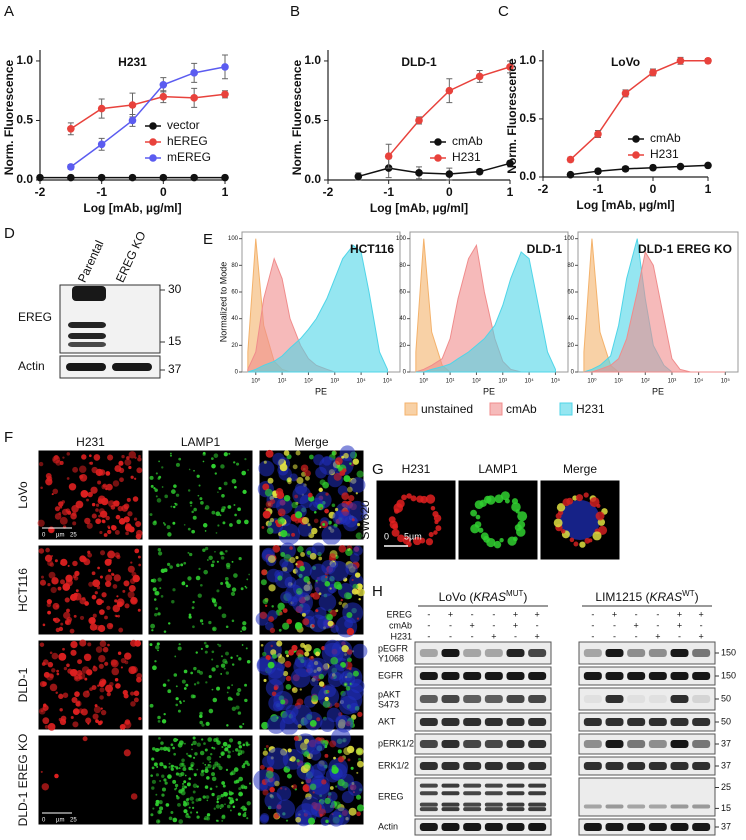 Image resolution: width=746 pixels, height=840 pixels. What do you see at coordinates (419, 62) in the screenshot?
I see `chart-title: DLD-1` at bounding box center [419, 62].